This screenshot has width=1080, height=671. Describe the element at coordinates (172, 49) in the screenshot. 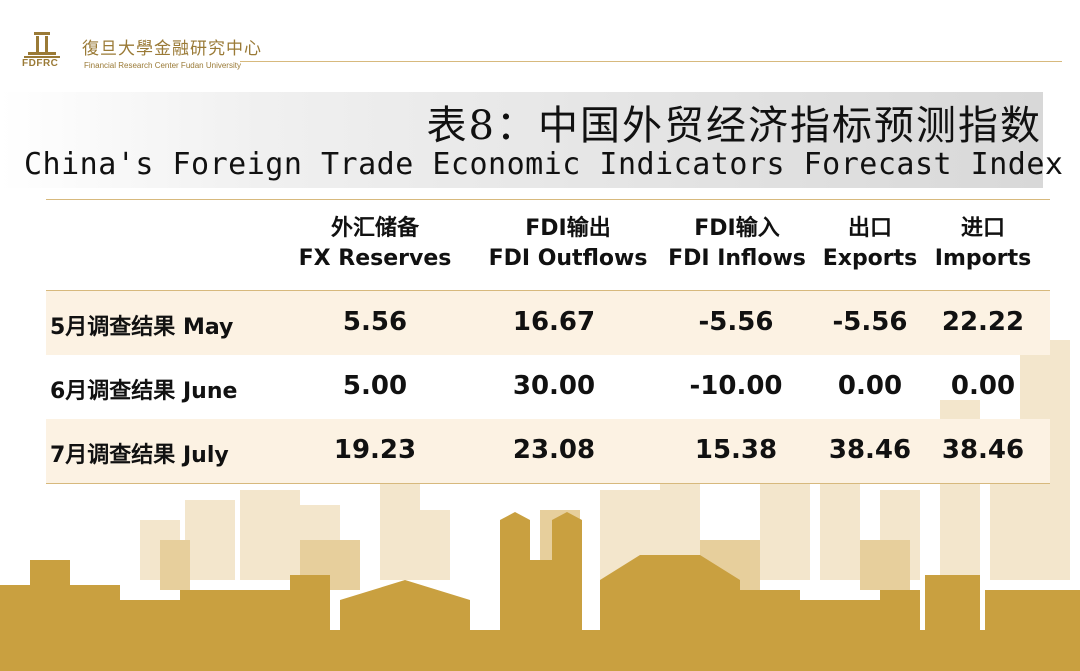

I see `organization-name-cn: 復旦大學金融研究中心` at that location.